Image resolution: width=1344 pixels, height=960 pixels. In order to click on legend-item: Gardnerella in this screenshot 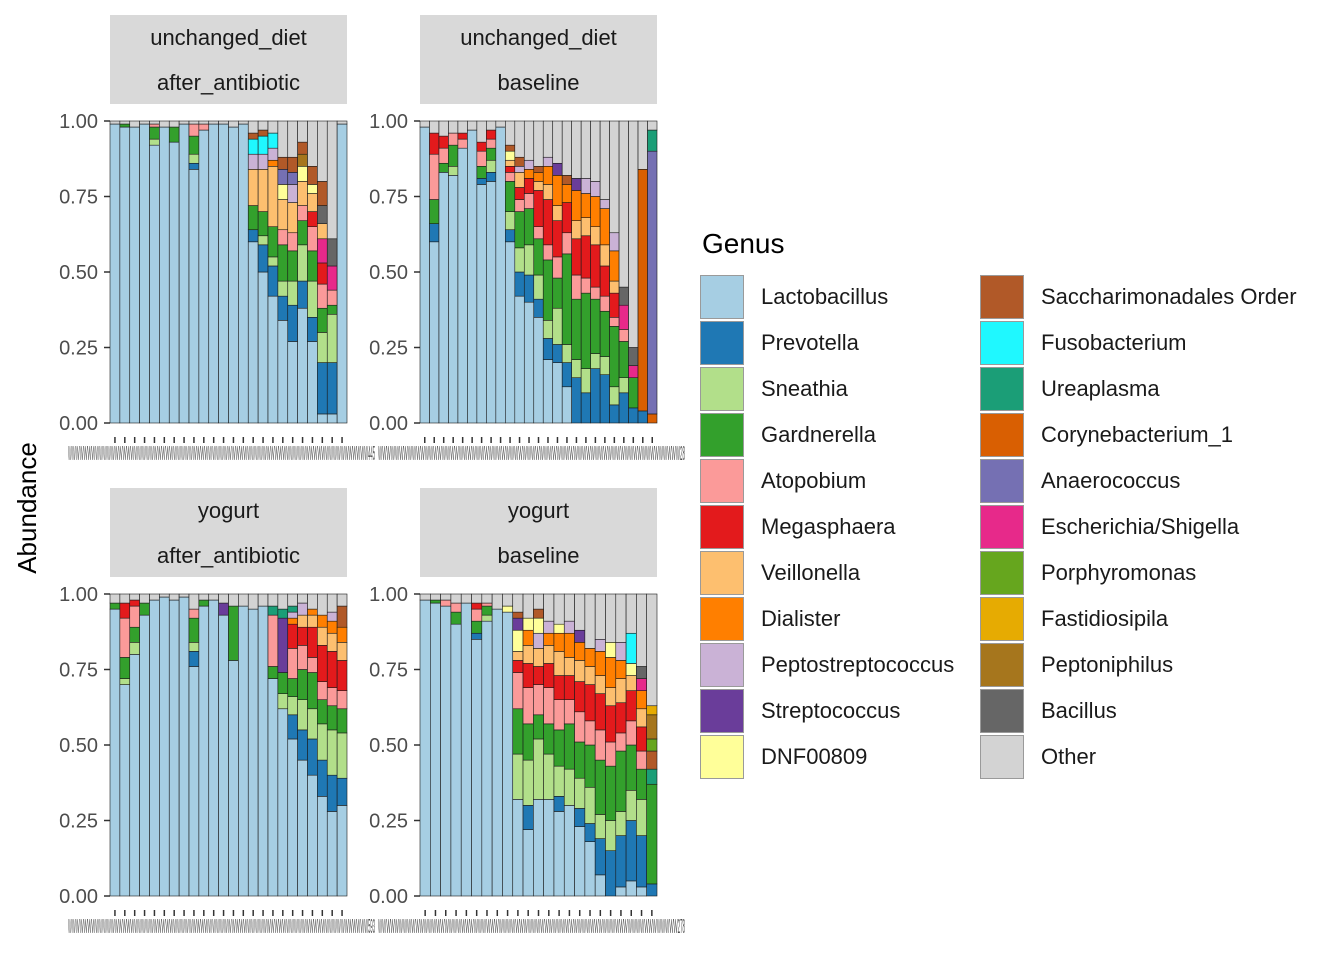, I will do `click(840, 435)`.